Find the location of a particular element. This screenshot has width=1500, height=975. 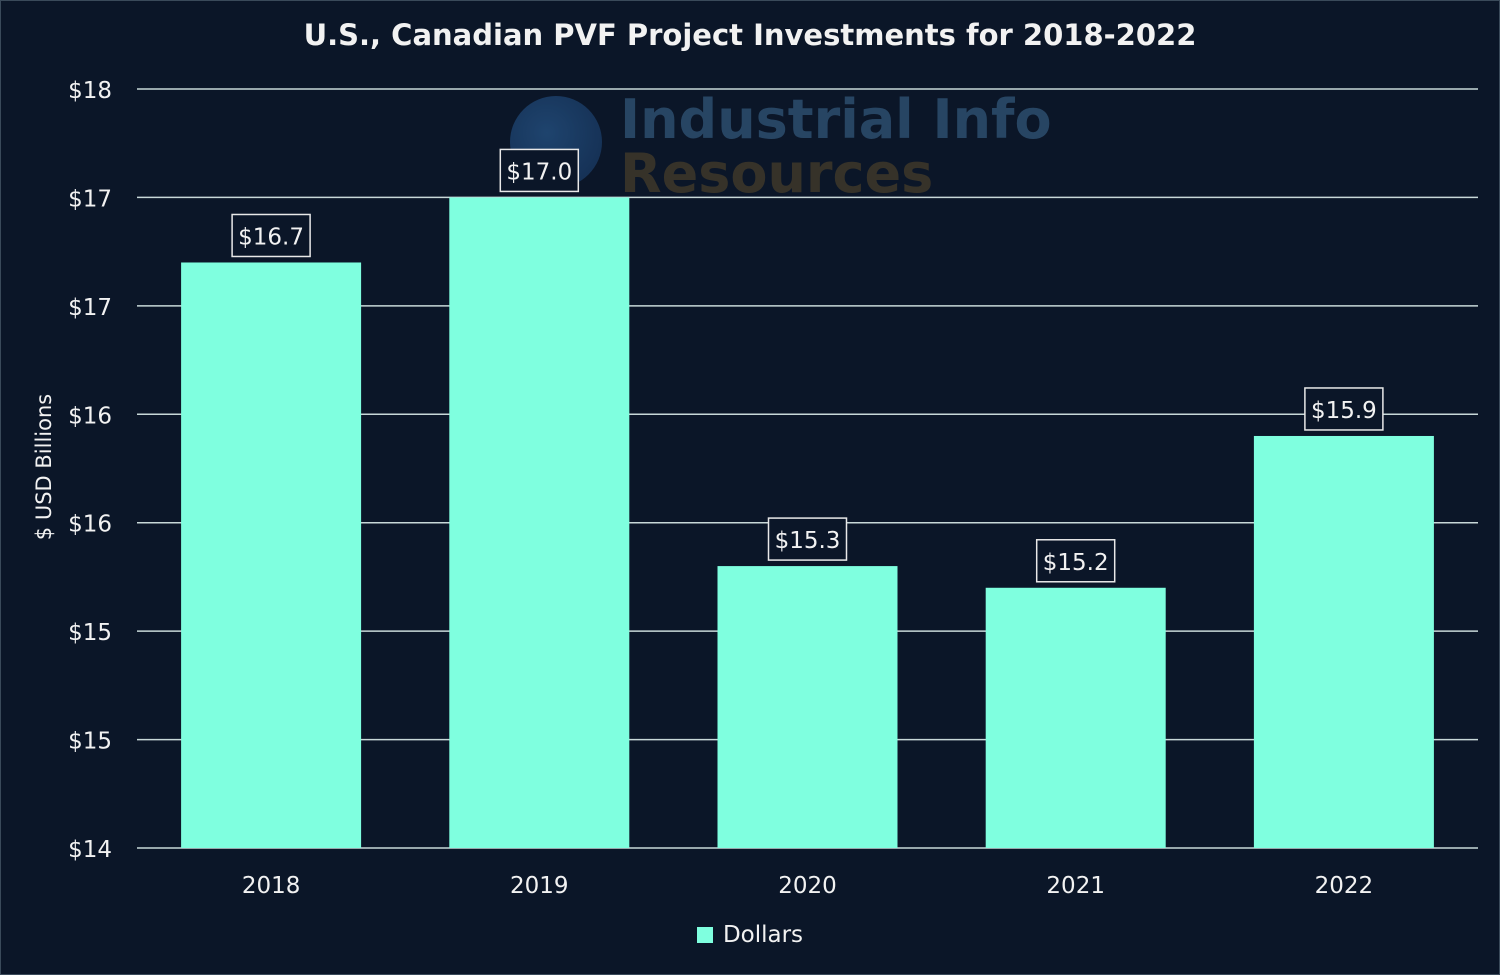

legend-swatch is located at coordinates (704, 935).